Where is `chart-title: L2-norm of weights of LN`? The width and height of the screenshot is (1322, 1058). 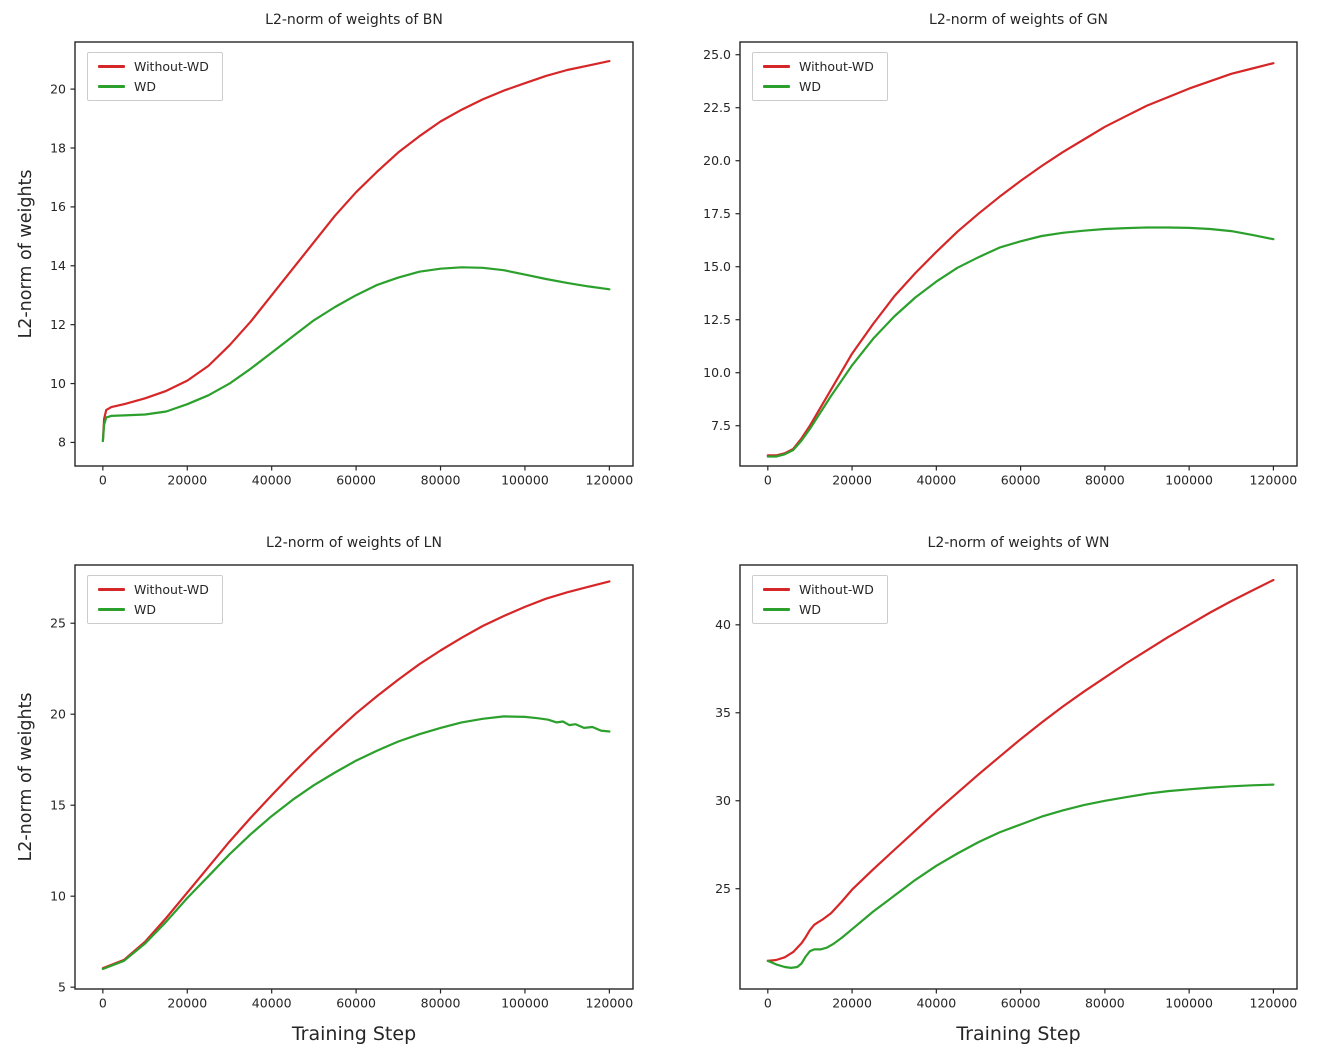
chart-title: L2-norm of weights of LN is located at coordinates (354, 543).